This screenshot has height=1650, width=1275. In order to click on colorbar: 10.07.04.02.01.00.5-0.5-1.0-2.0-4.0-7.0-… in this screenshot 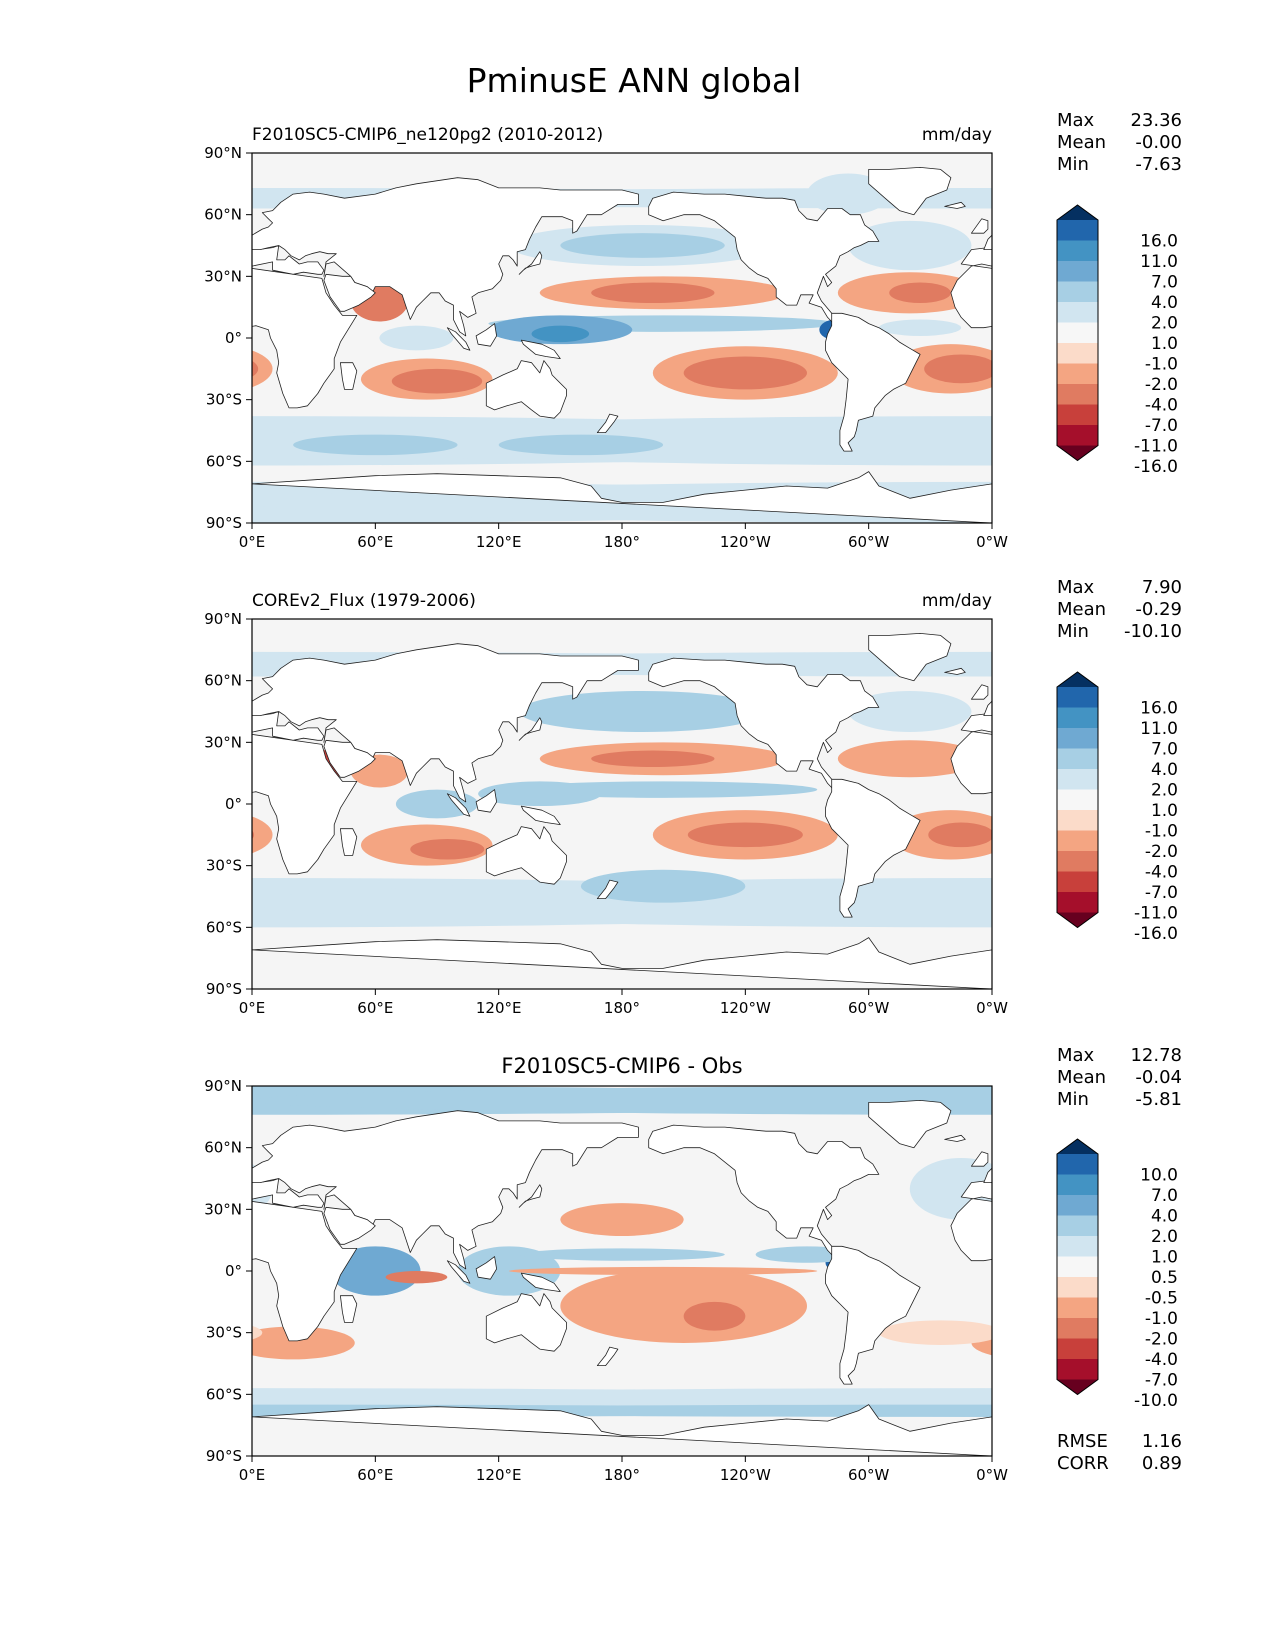, I will do `click(1117, 1274)`.